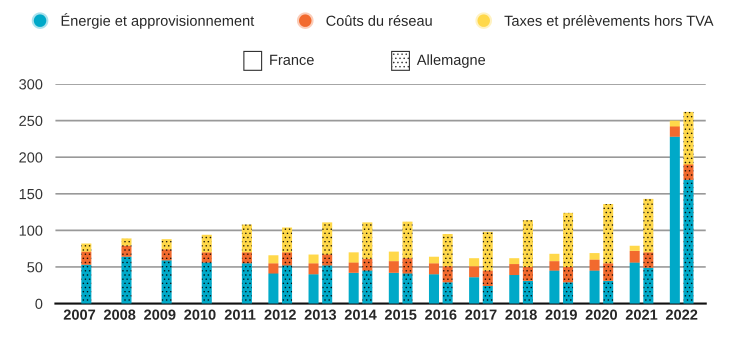 The width and height of the screenshot is (739, 343). Describe the element at coordinates (451, 61) in the screenshot. I see `text: Allemagne` at that location.